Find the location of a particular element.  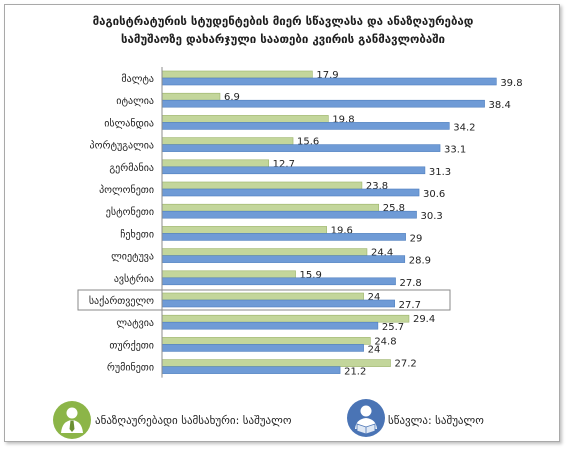

value-label-work: 6.9 is located at coordinates (232, 97).